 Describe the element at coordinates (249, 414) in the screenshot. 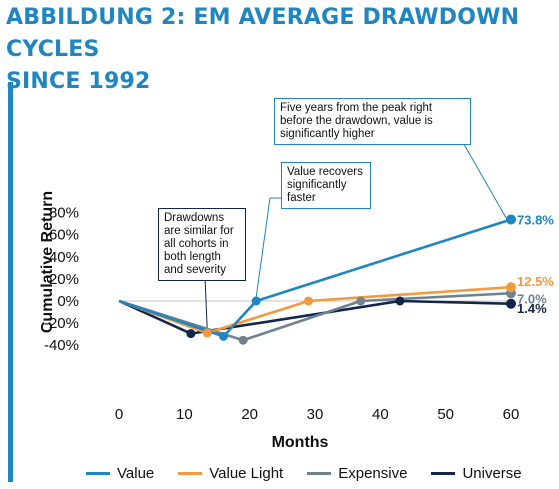

I see `x-tick-label: 20` at that location.